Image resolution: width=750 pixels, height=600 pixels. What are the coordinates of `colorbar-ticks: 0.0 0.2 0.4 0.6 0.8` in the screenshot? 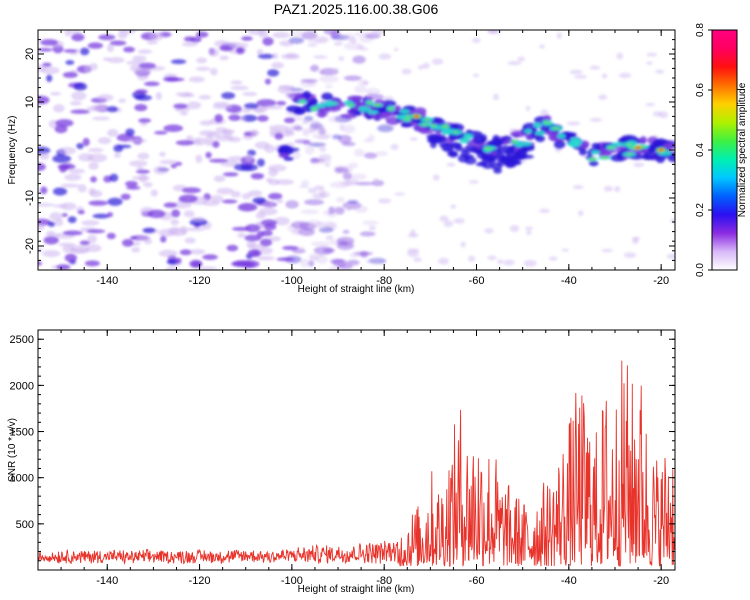 It's located at (703, 150).